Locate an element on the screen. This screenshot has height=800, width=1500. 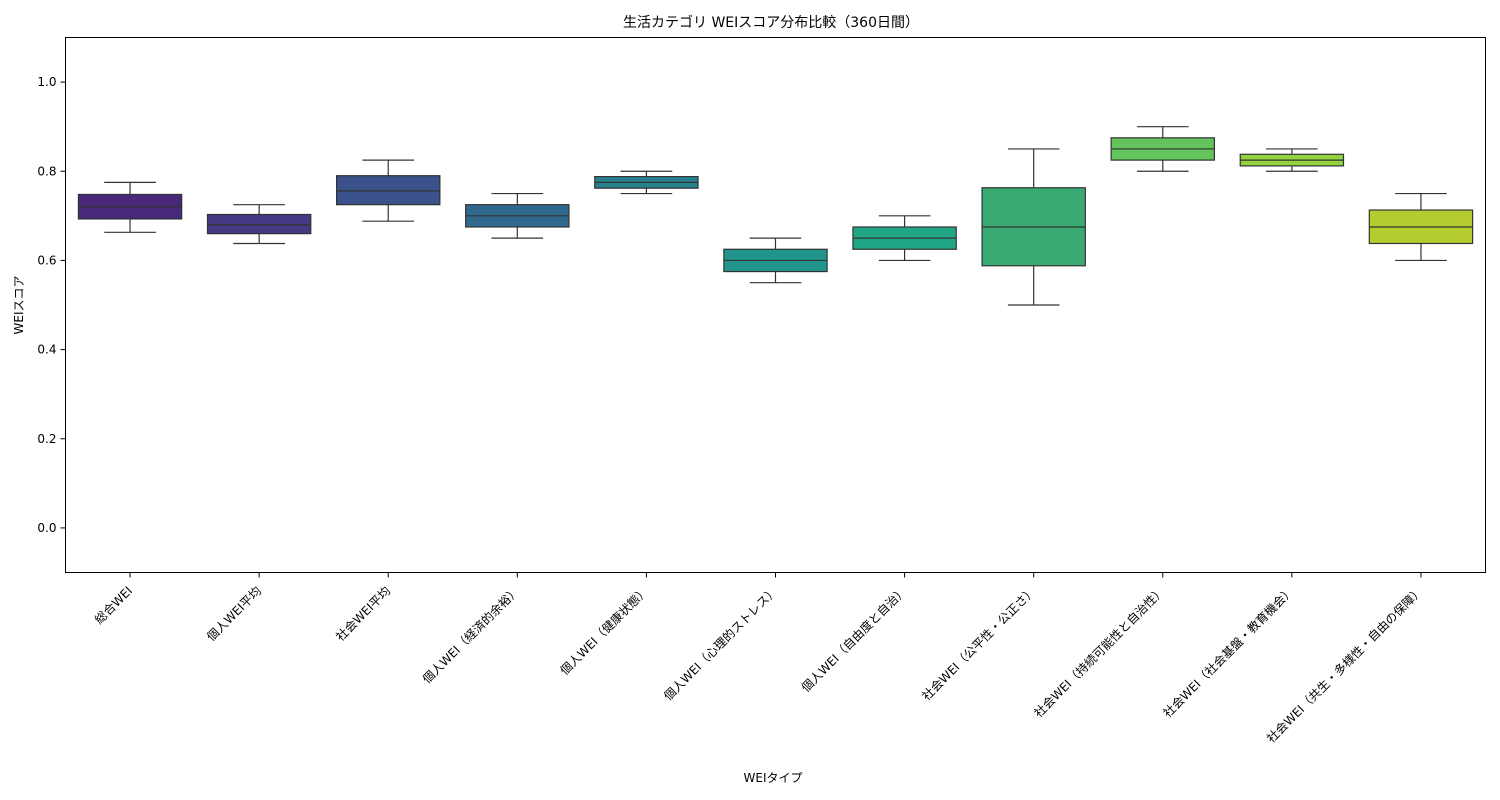
x-tick-label: 総合WEI is located at coordinates (113, 605).